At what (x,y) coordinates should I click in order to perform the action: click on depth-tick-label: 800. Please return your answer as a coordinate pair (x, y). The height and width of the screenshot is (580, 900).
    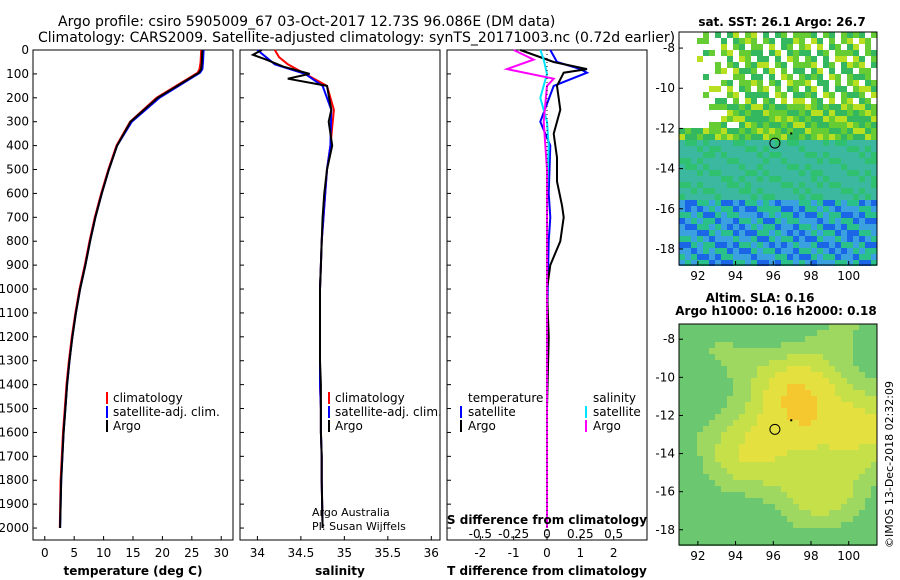
    Looking at the image, I should click on (17, 241).